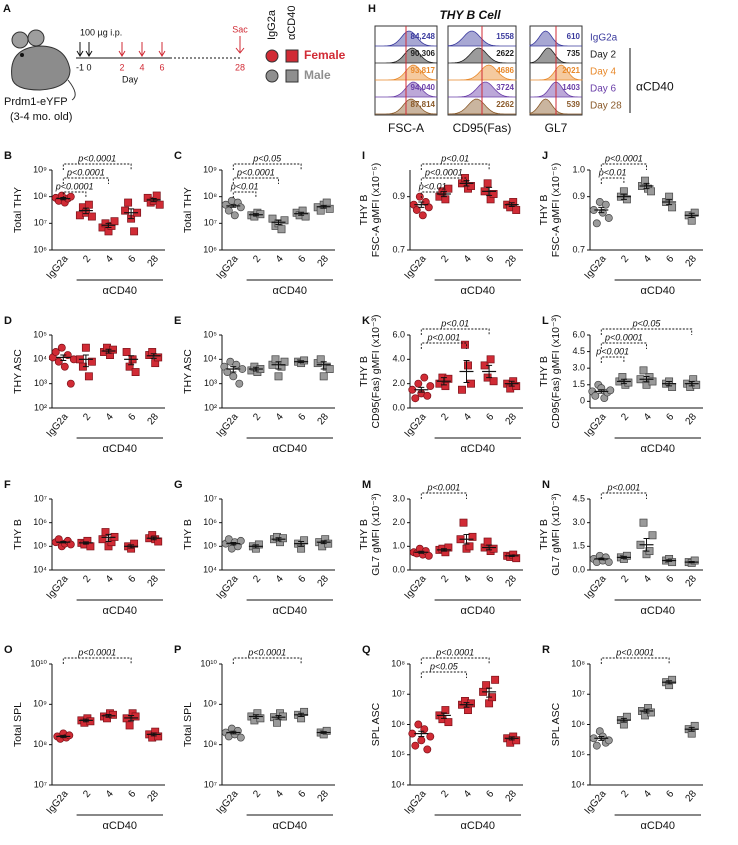 This screenshot has width=738, height=845. I want to click on p-value: p<0.01, so click(244, 186).